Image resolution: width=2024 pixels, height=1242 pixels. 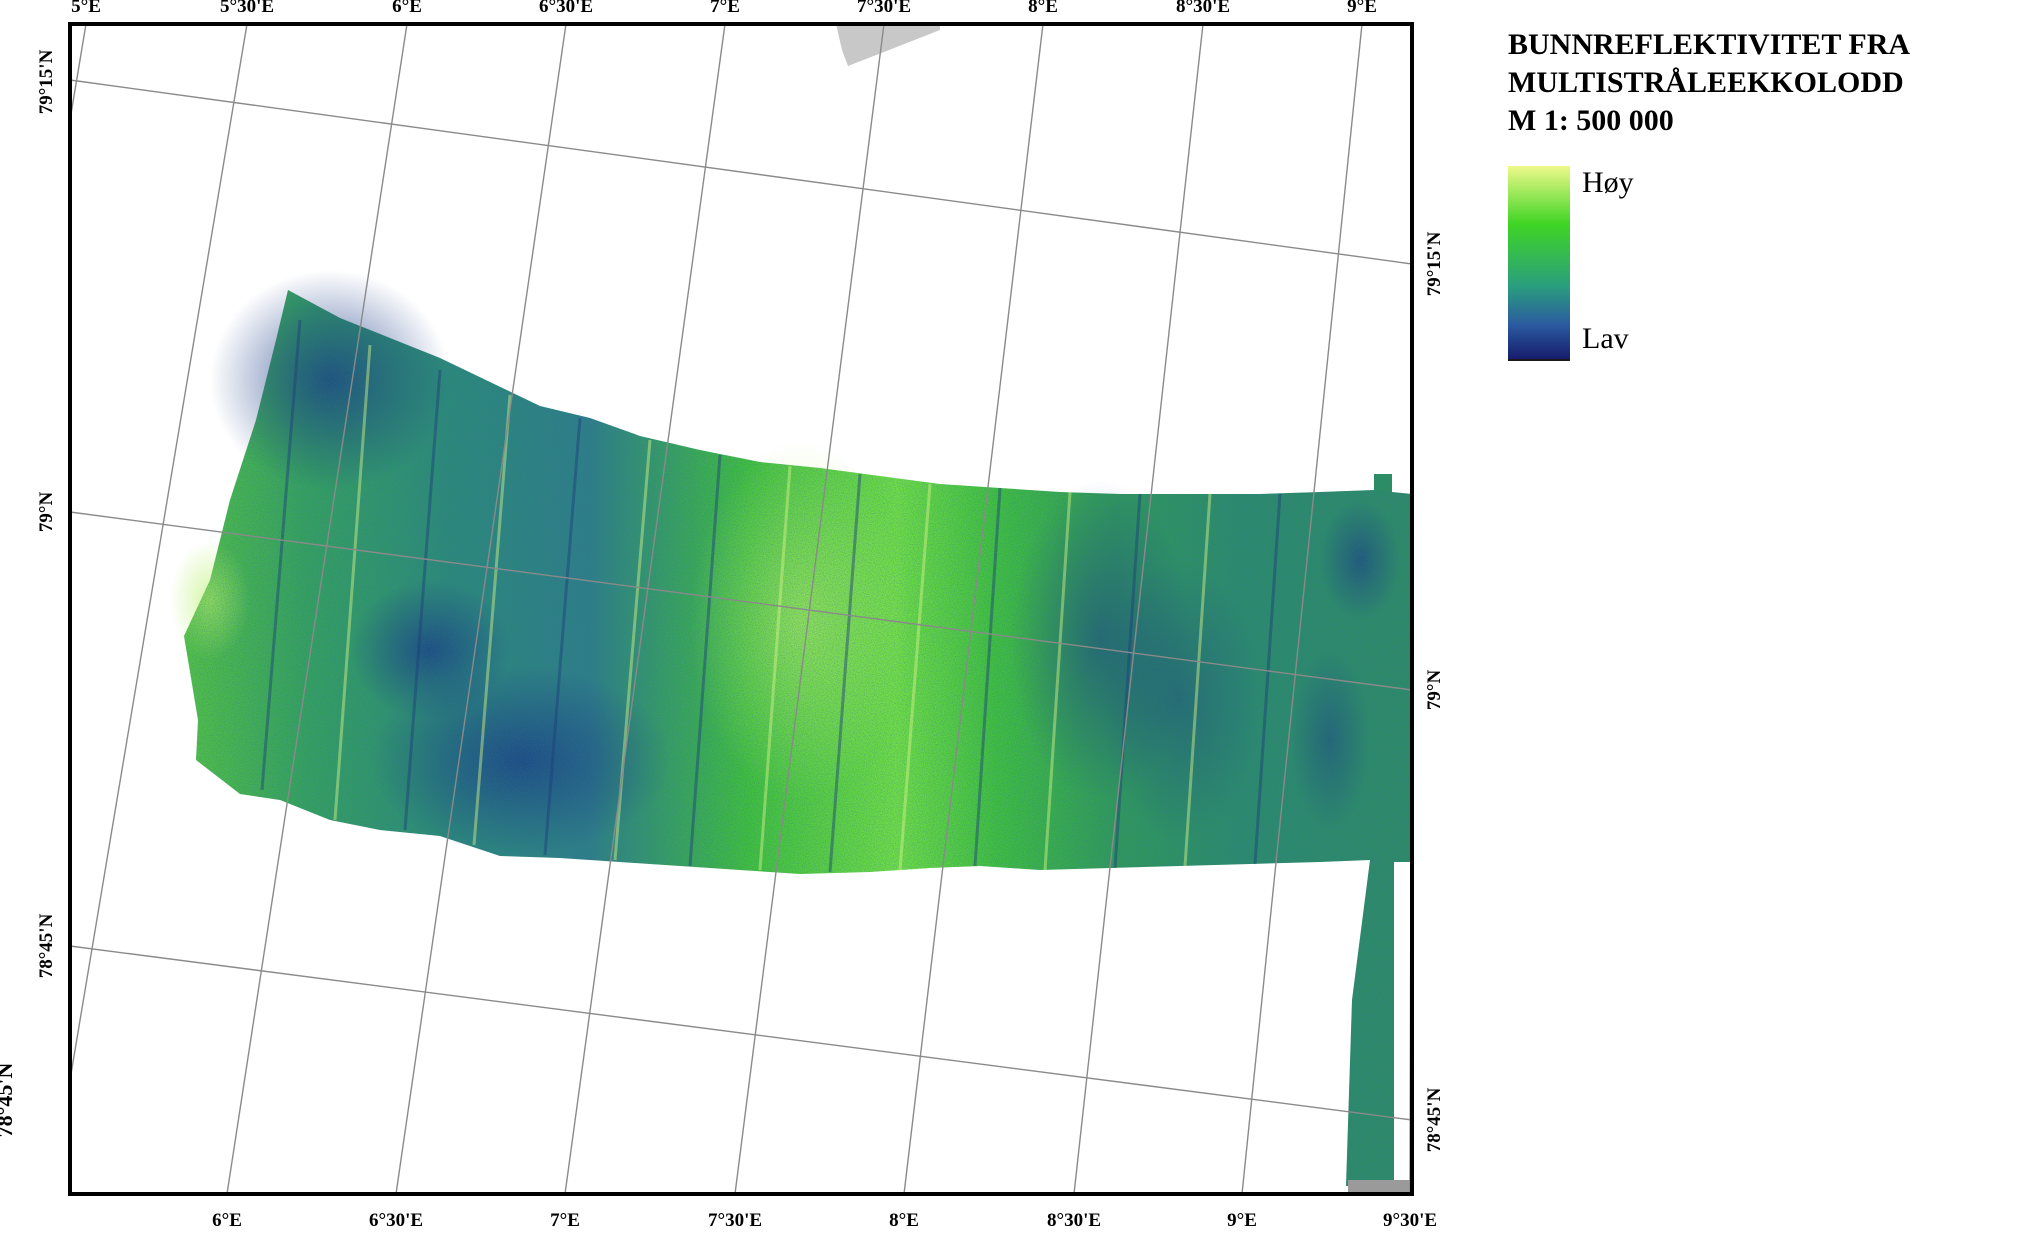 What do you see at coordinates (46, 512) in the screenshot?
I see `tick-left-79n: 79°N` at bounding box center [46, 512].